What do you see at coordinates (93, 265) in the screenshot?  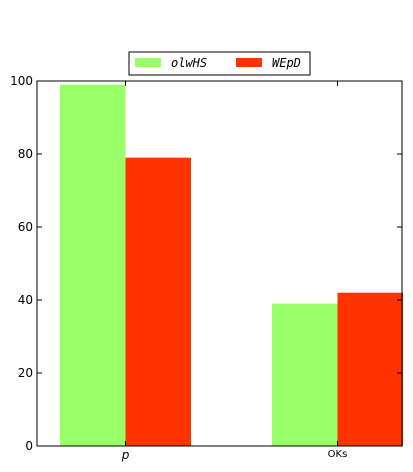 I see `bar-olwHS-p` at bounding box center [93, 265].